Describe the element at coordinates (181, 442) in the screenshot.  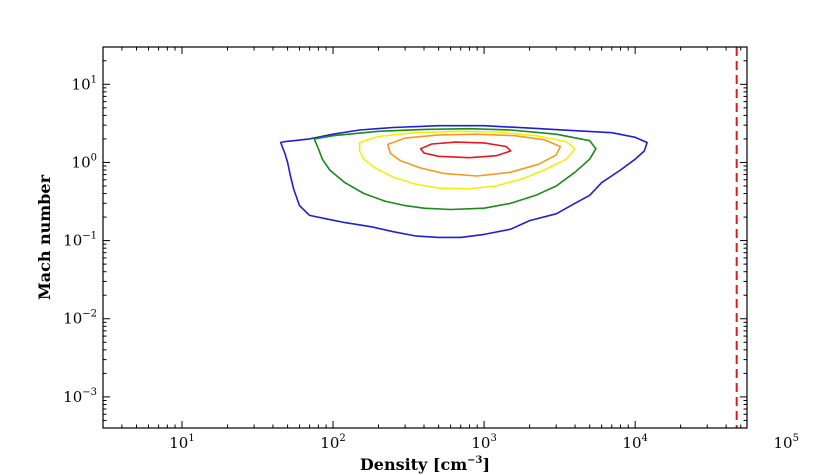
I see `x-tick-label: 10¹` at that location.